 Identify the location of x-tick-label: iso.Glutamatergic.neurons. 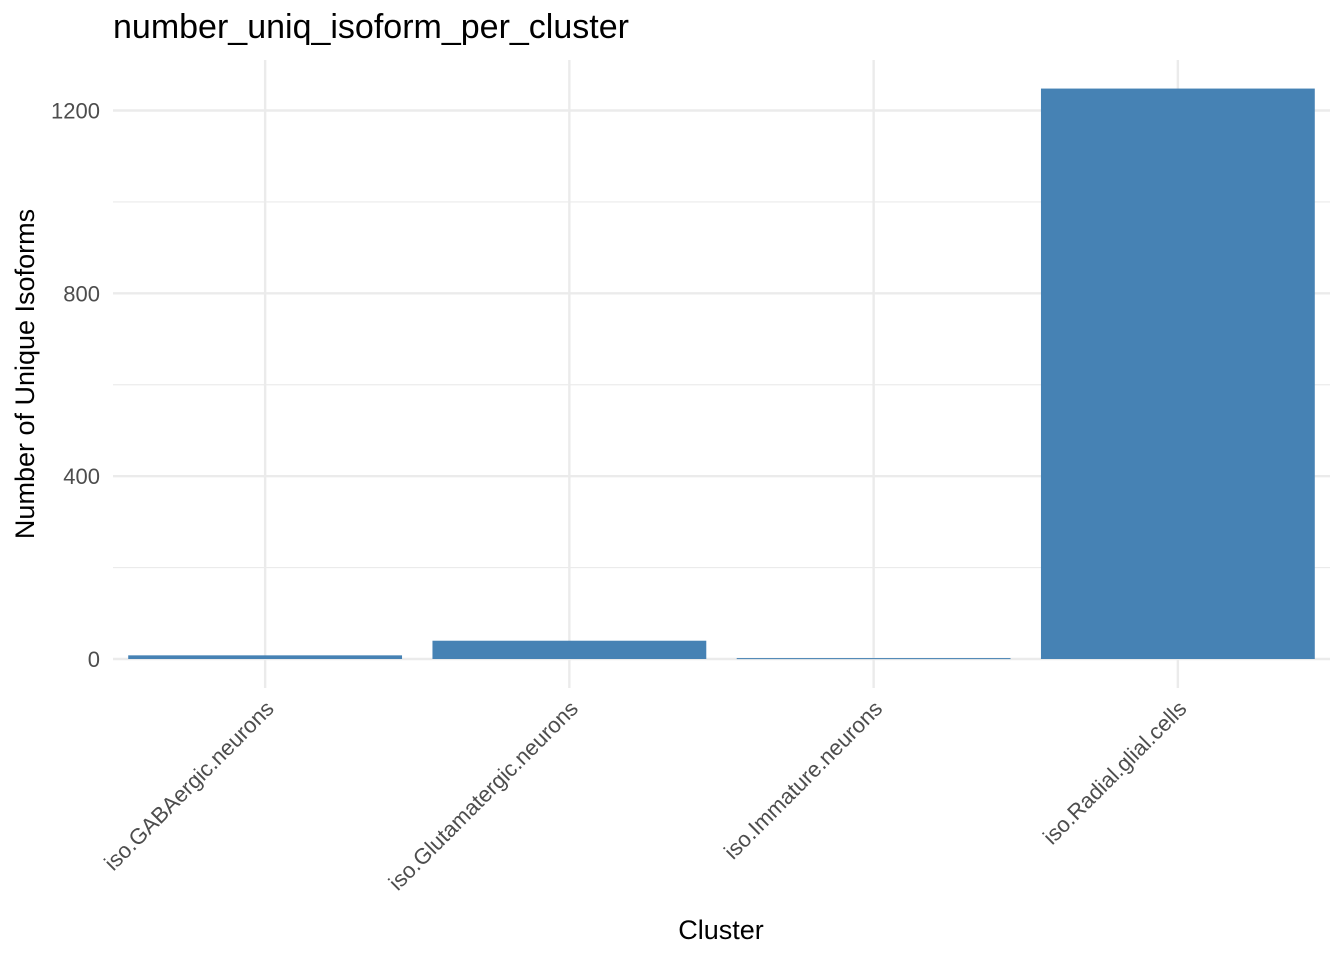
(483, 795).